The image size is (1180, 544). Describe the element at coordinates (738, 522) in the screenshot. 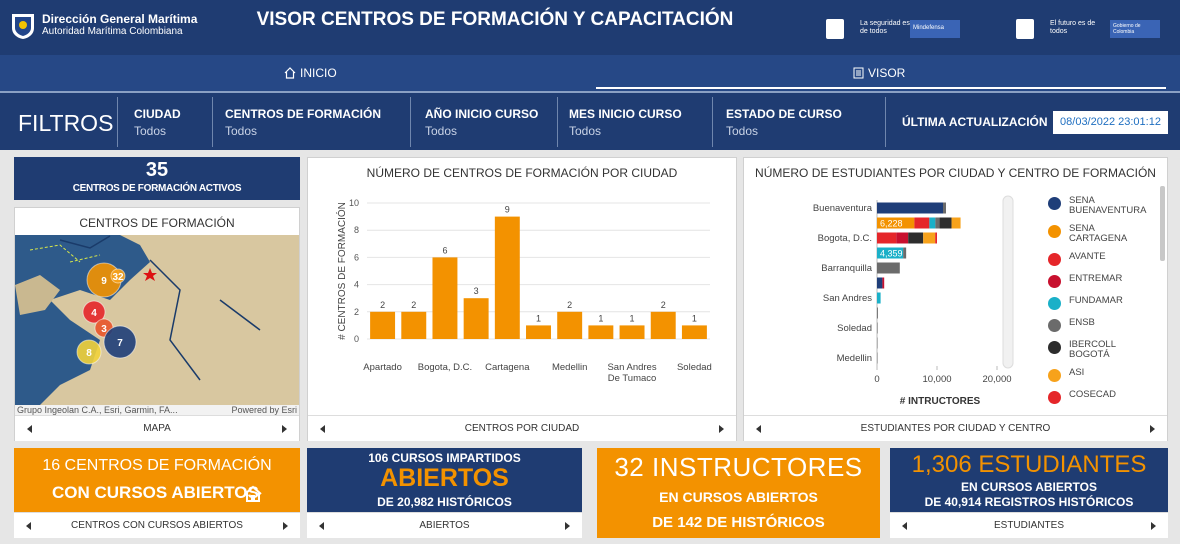

I see `card-line: DE 142 DE HISTÓRICOS` at that location.